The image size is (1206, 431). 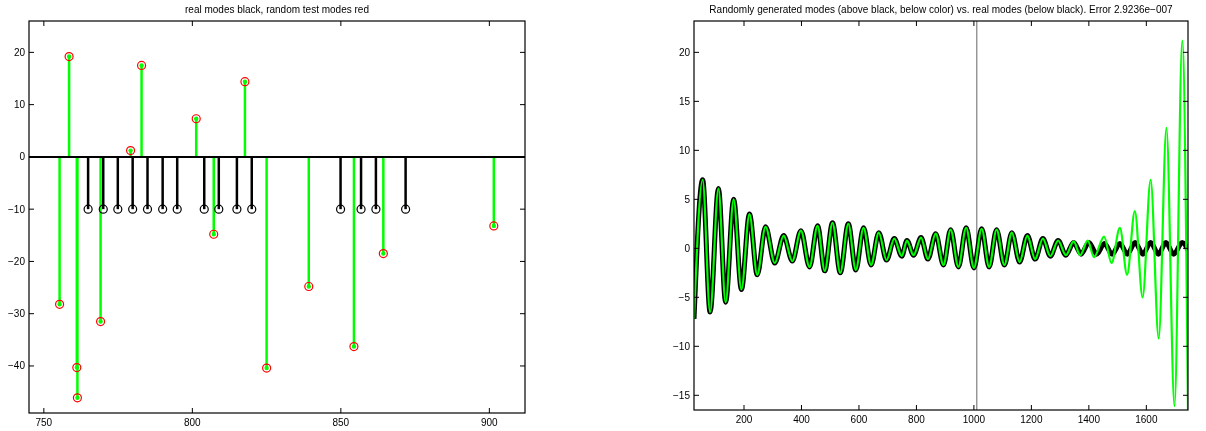 I want to click on chart-title: real modes black, random test modes red, so click(x=277, y=9).